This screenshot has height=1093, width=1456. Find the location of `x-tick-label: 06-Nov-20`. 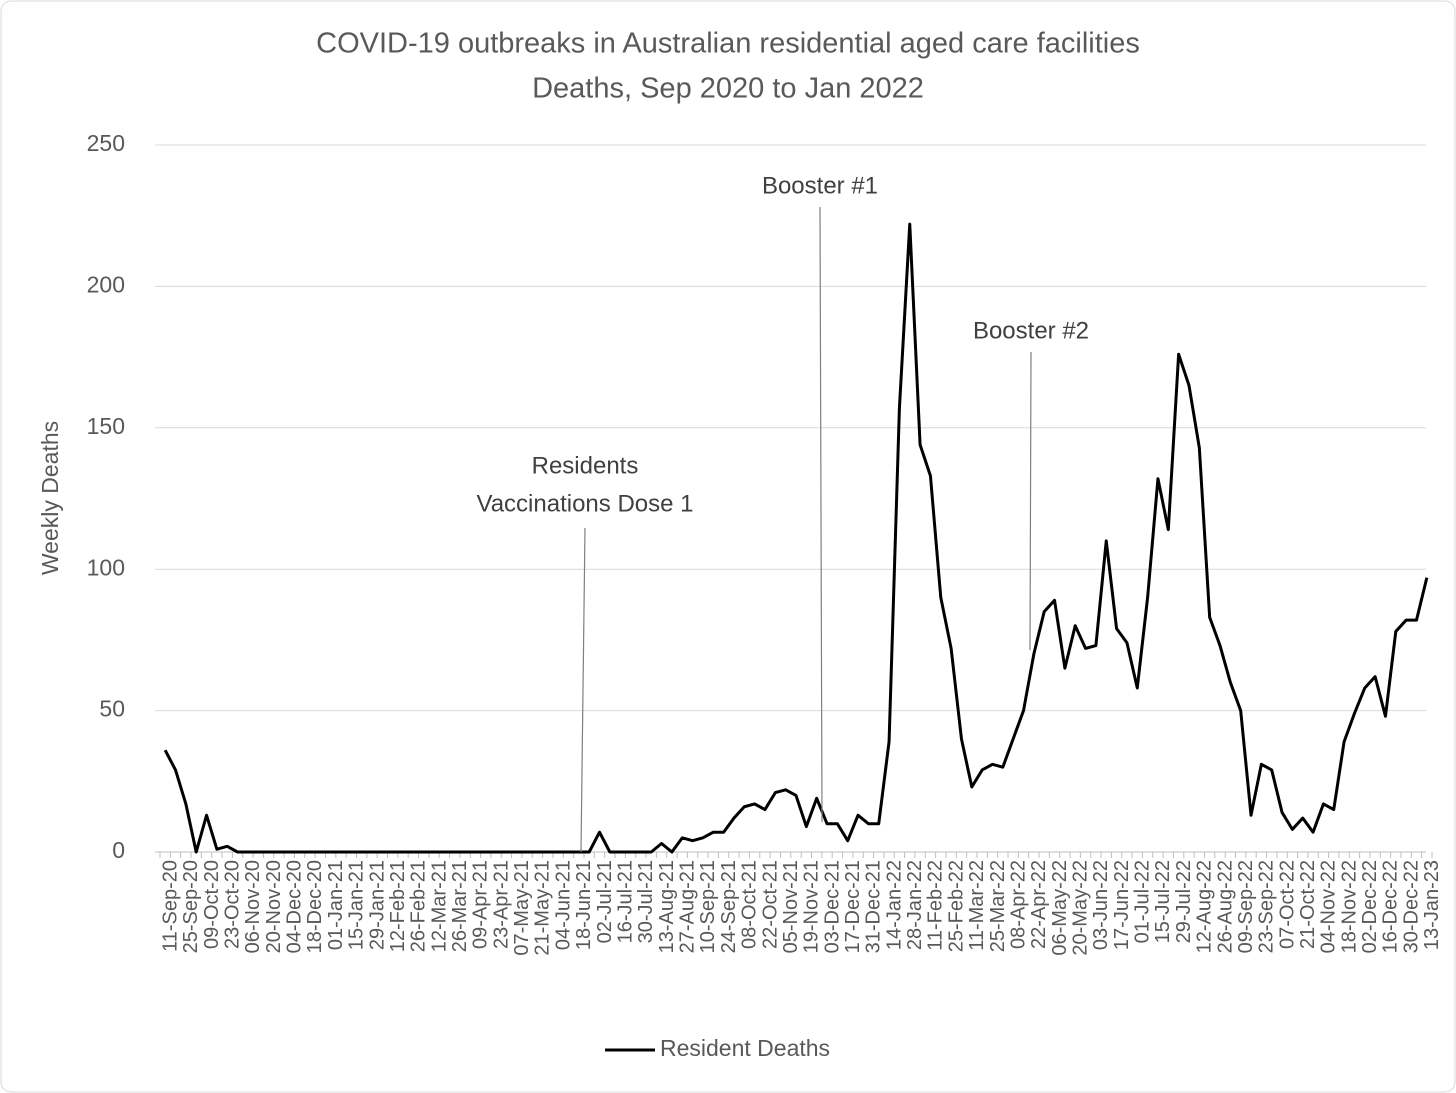

x-tick-label: 06-Nov-20 is located at coordinates (253, 906).